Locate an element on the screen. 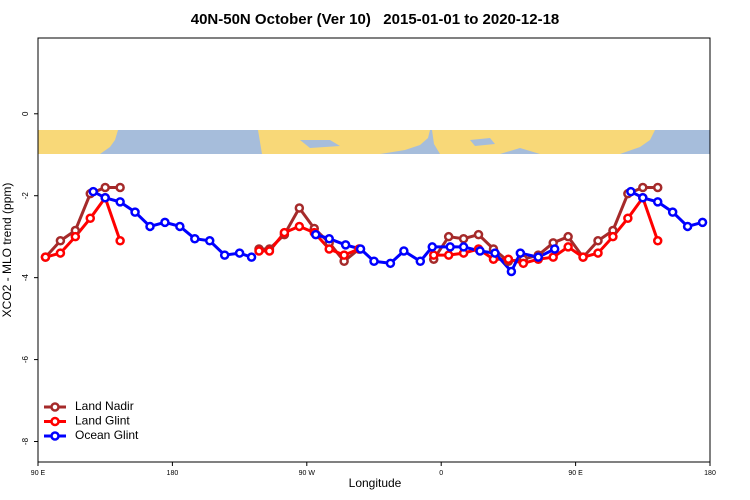  x-axis-label: Longitude is located at coordinates (375, 483).